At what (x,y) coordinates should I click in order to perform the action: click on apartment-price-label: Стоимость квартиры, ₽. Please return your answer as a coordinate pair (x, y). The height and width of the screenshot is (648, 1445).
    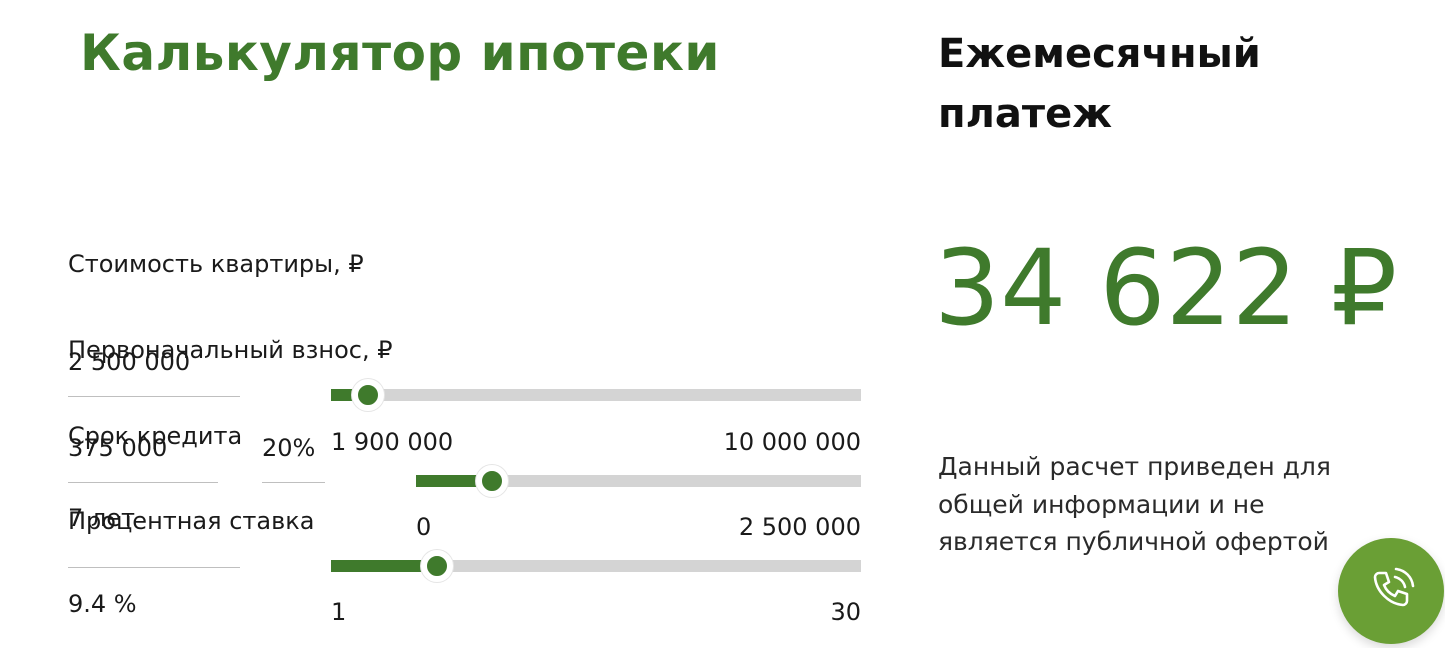
    Looking at the image, I should click on (216, 264).